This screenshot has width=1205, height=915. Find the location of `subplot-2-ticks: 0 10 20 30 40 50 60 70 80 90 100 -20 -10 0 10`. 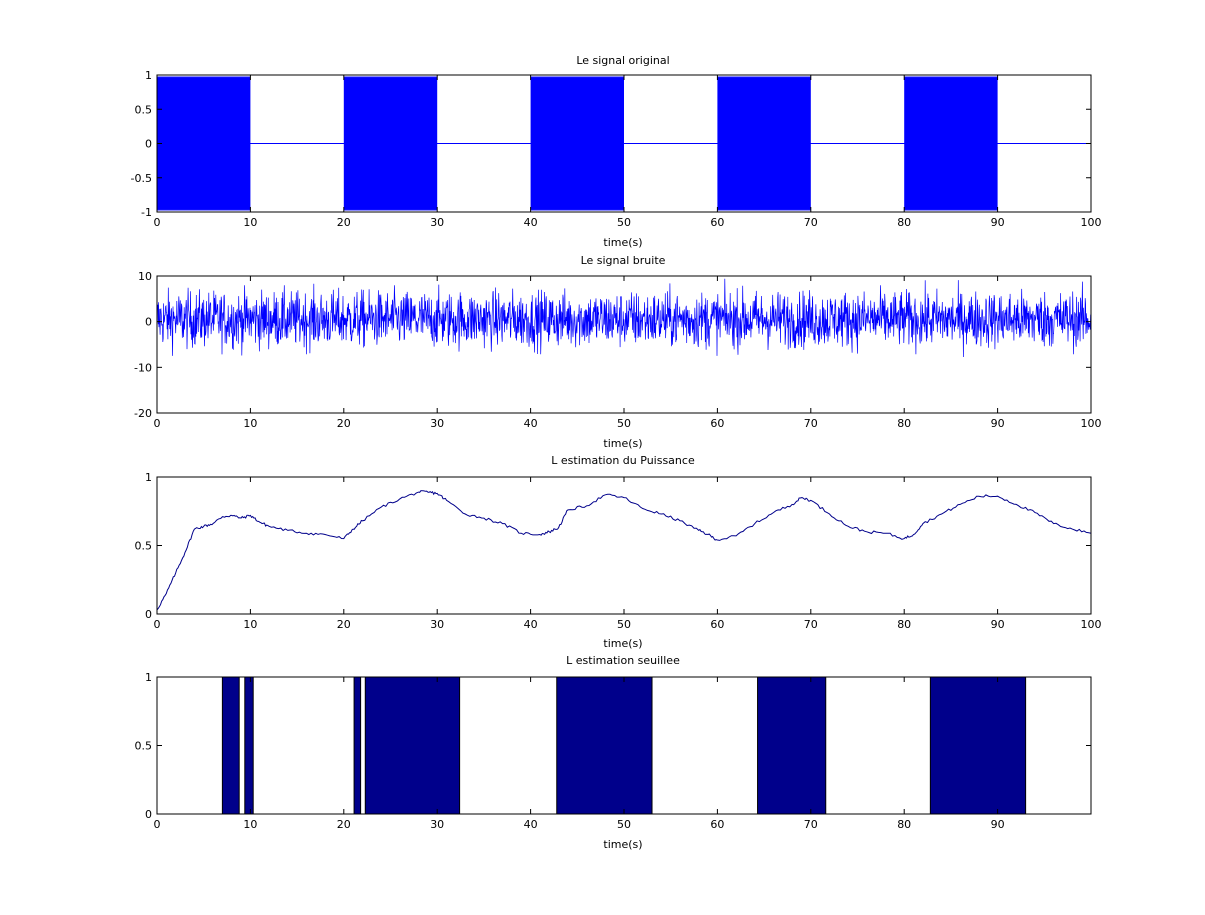

subplot-2-ticks: 0 10 20 30 40 50 60 70 80 90 100 -20 -10 0 10 is located at coordinates (617, 350).